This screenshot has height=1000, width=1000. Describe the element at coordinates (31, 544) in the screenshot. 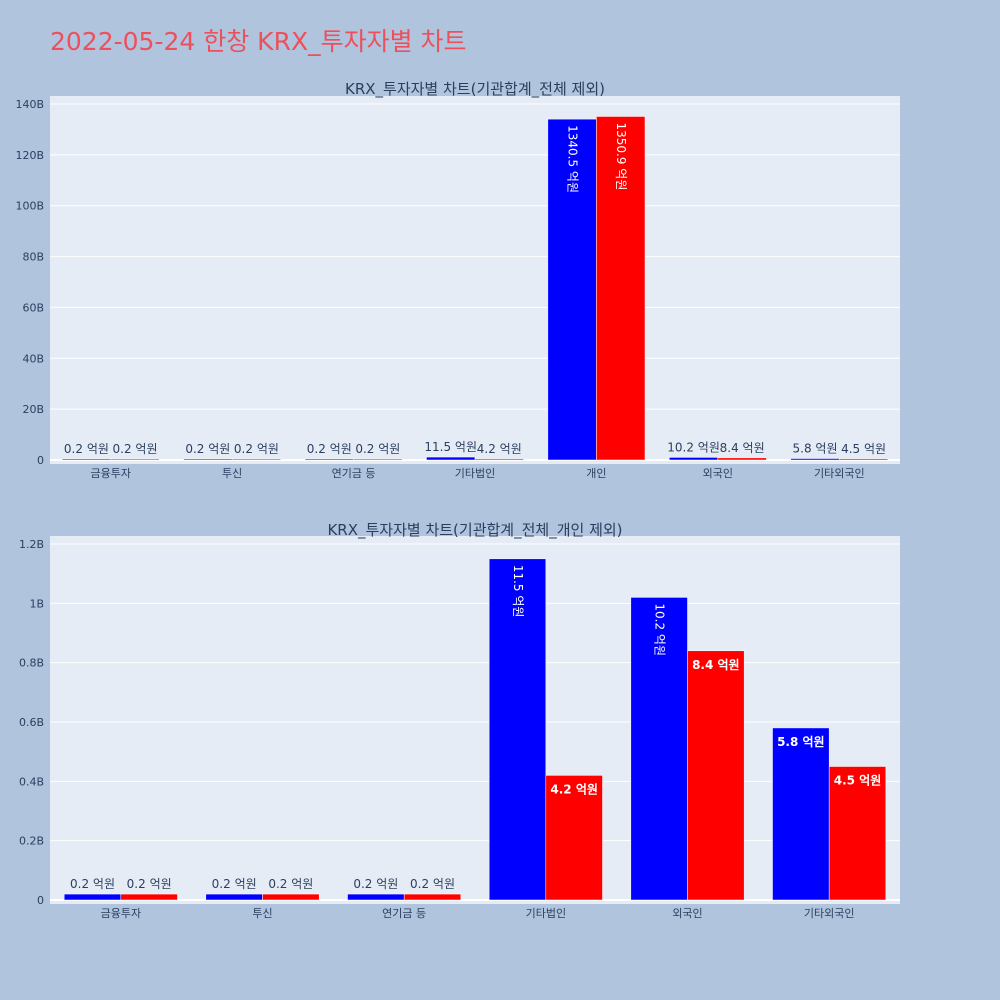

I see `y-tick-label: 1.2B` at that location.